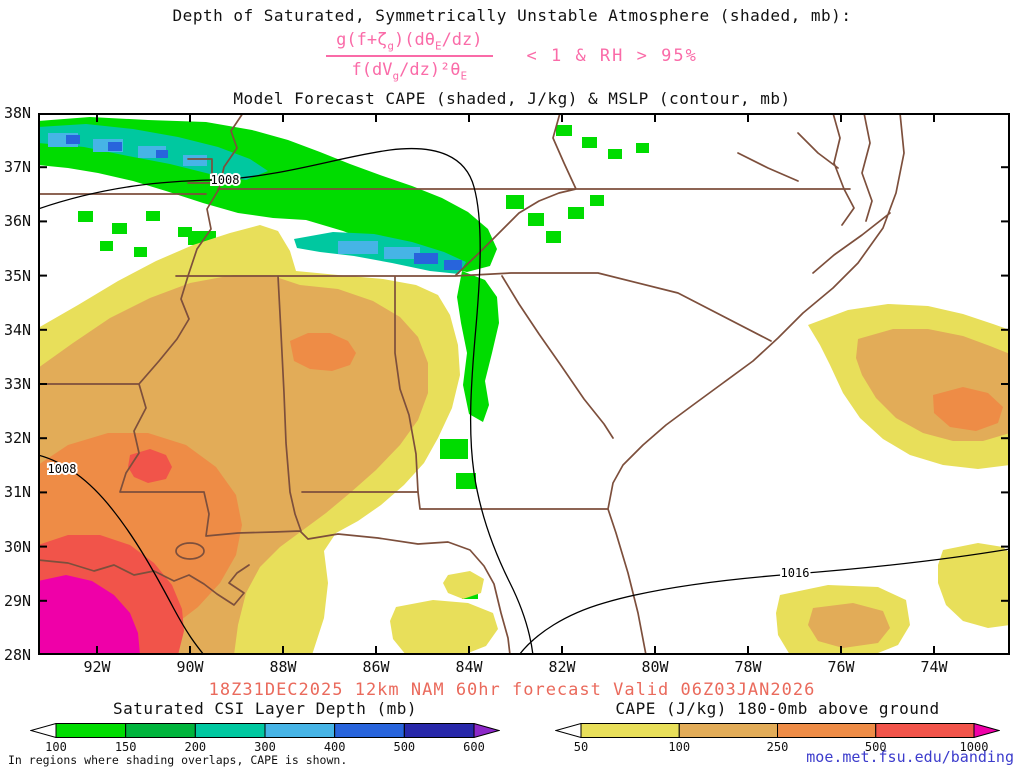  What do you see at coordinates (974, 747) in the screenshot?
I see `colorbar-tick-label: 1000` at bounding box center [974, 747].